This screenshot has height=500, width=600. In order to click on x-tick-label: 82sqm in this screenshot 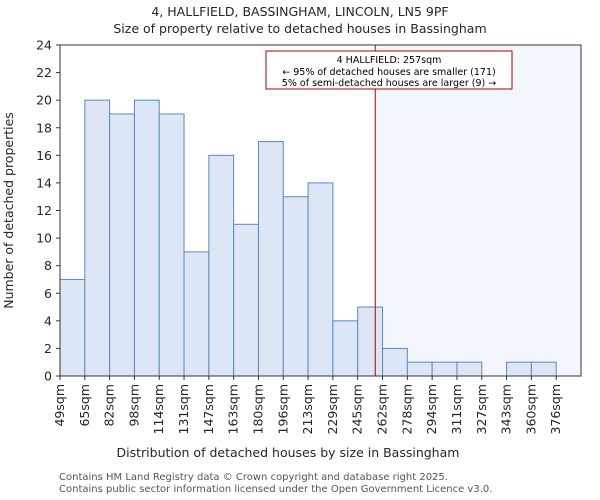, I will do `click(109, 405)`.